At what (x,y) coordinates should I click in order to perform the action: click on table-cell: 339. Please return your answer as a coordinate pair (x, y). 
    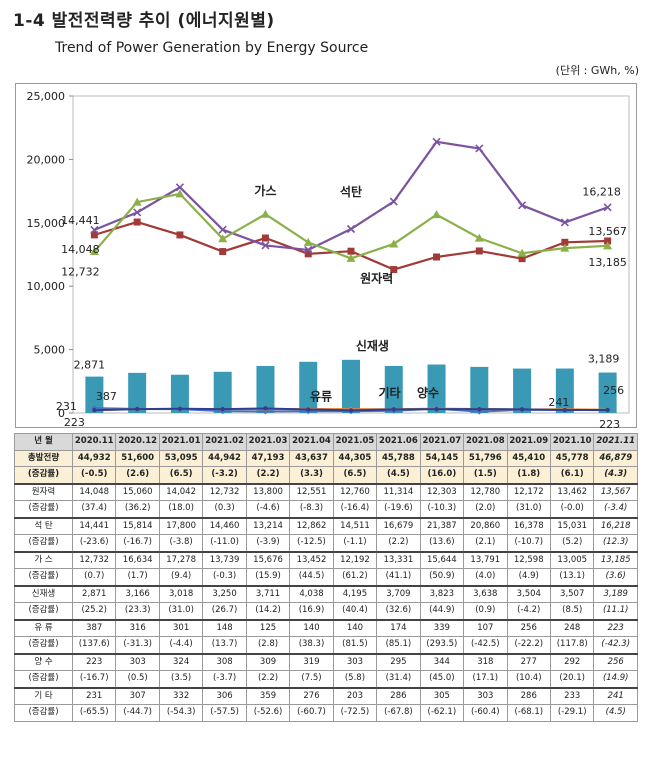
    Looking at the image, I should click on (442, 627).